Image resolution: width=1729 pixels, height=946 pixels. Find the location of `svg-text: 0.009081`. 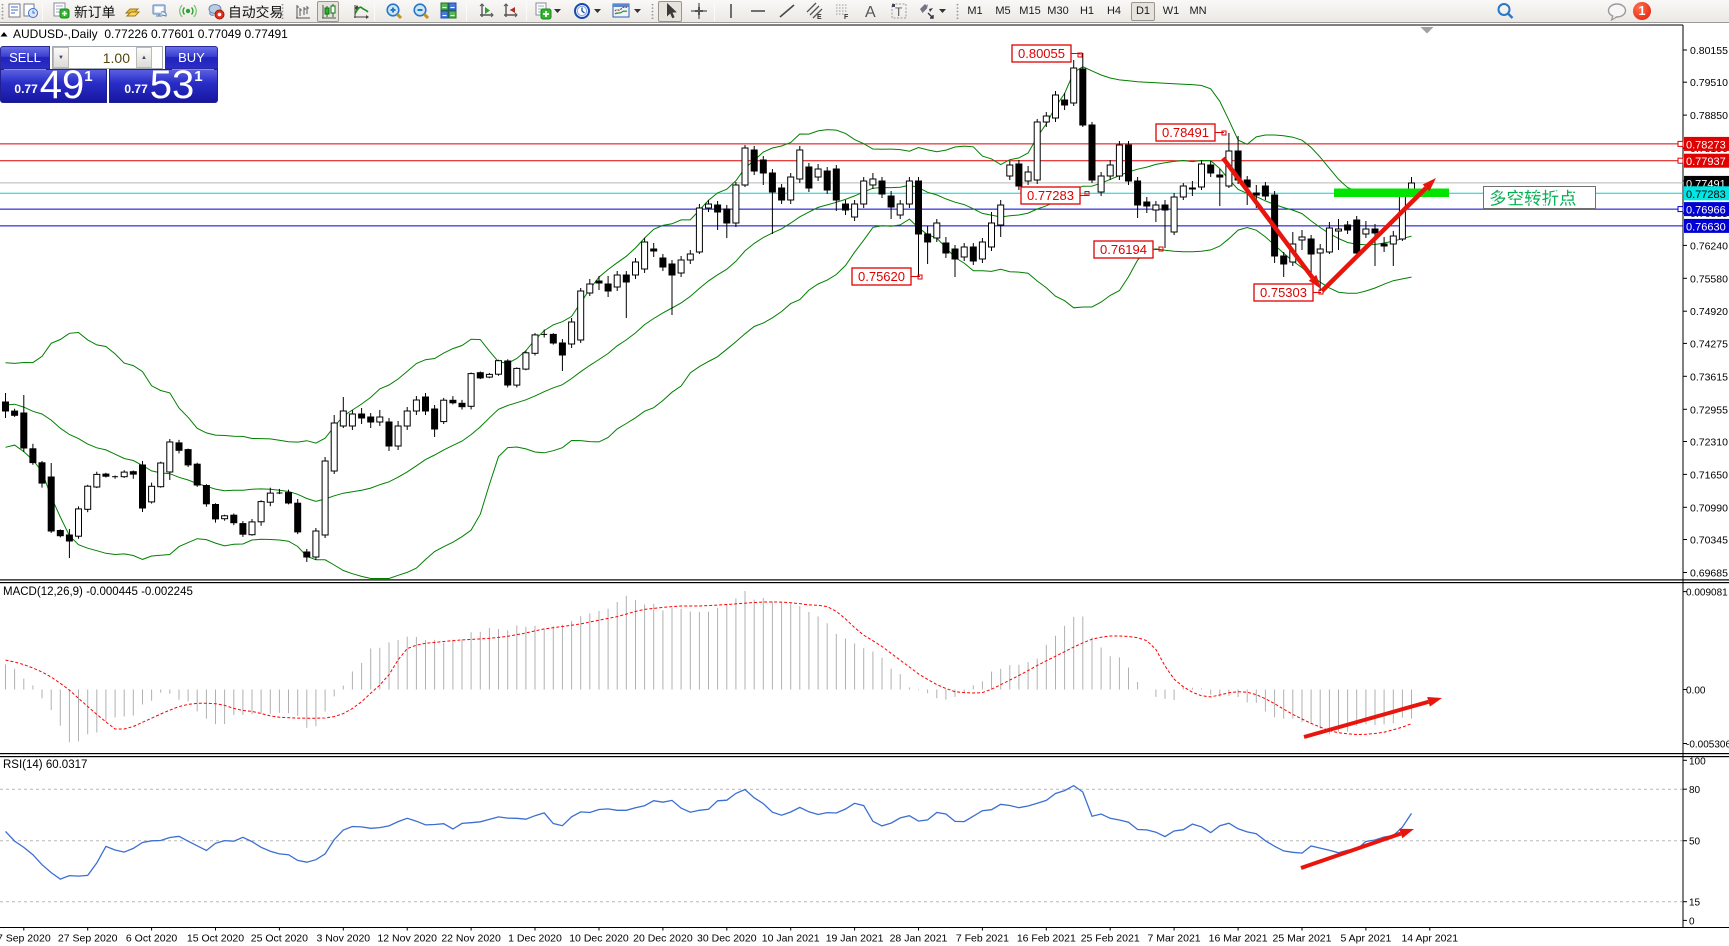

svg-text: 0.009081 is located at coordinates (1707, 593).